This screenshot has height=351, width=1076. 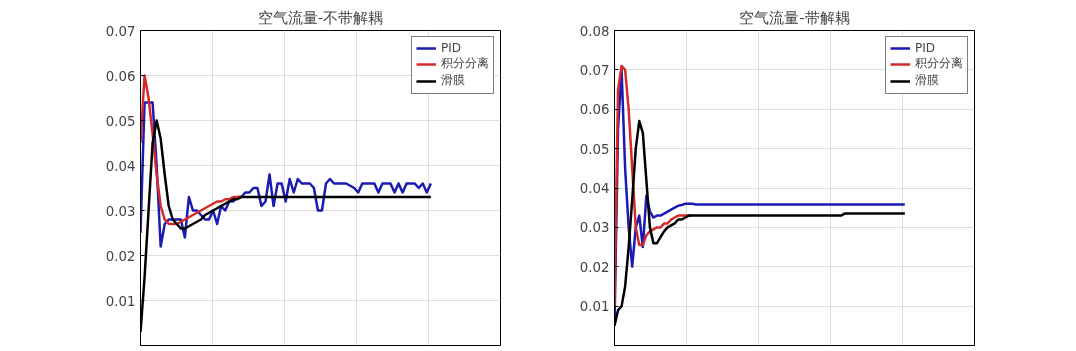 I want to click on y-tick-label: 0.08, so click(x=594, y=31).